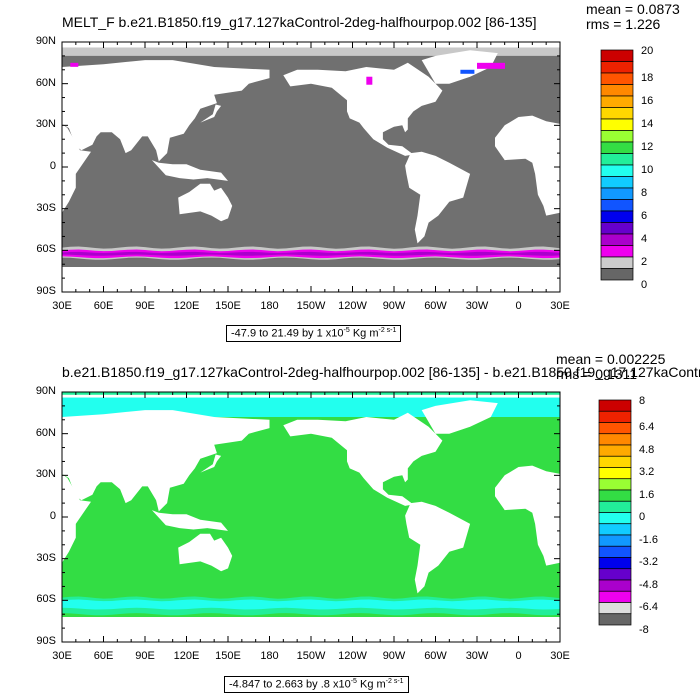  What do you see at coordinates (647, 100) in the screenshot?
I see `colorbar-label: 16` at bounding box center [647, 100].